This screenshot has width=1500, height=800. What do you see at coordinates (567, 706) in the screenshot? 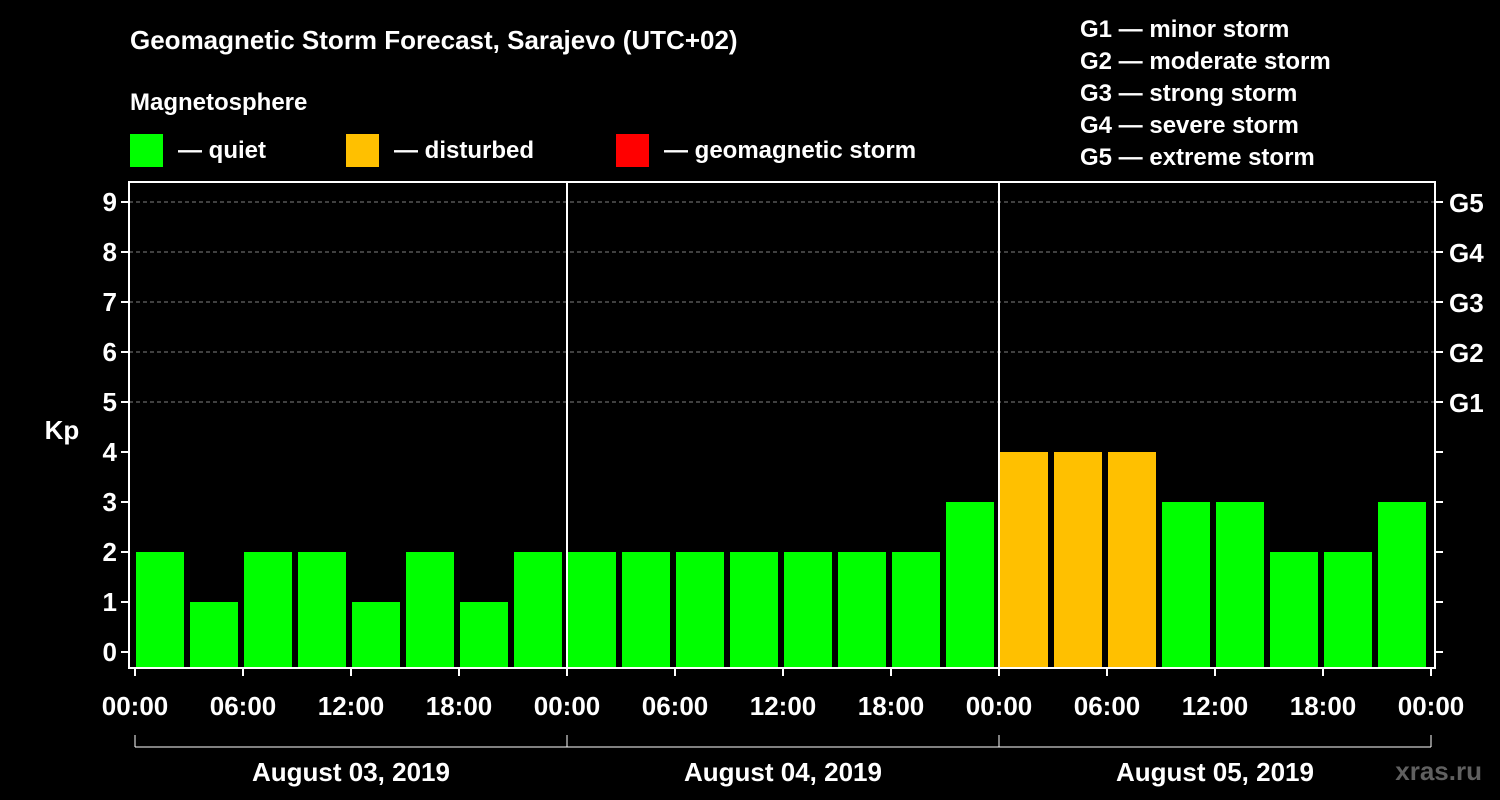
I see `x-tick-label-4: 00:00` at bounding box center [567, 706].